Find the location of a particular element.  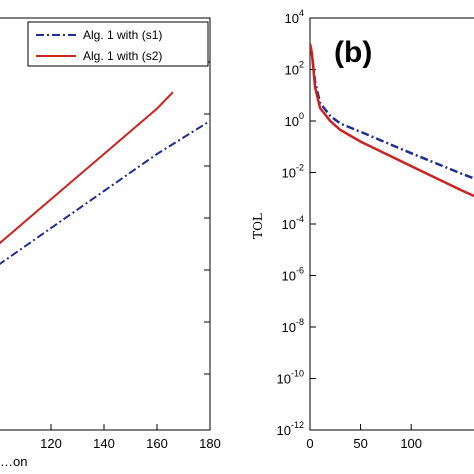

ytick-exponent: -2 is located at coordinates (300, 168).